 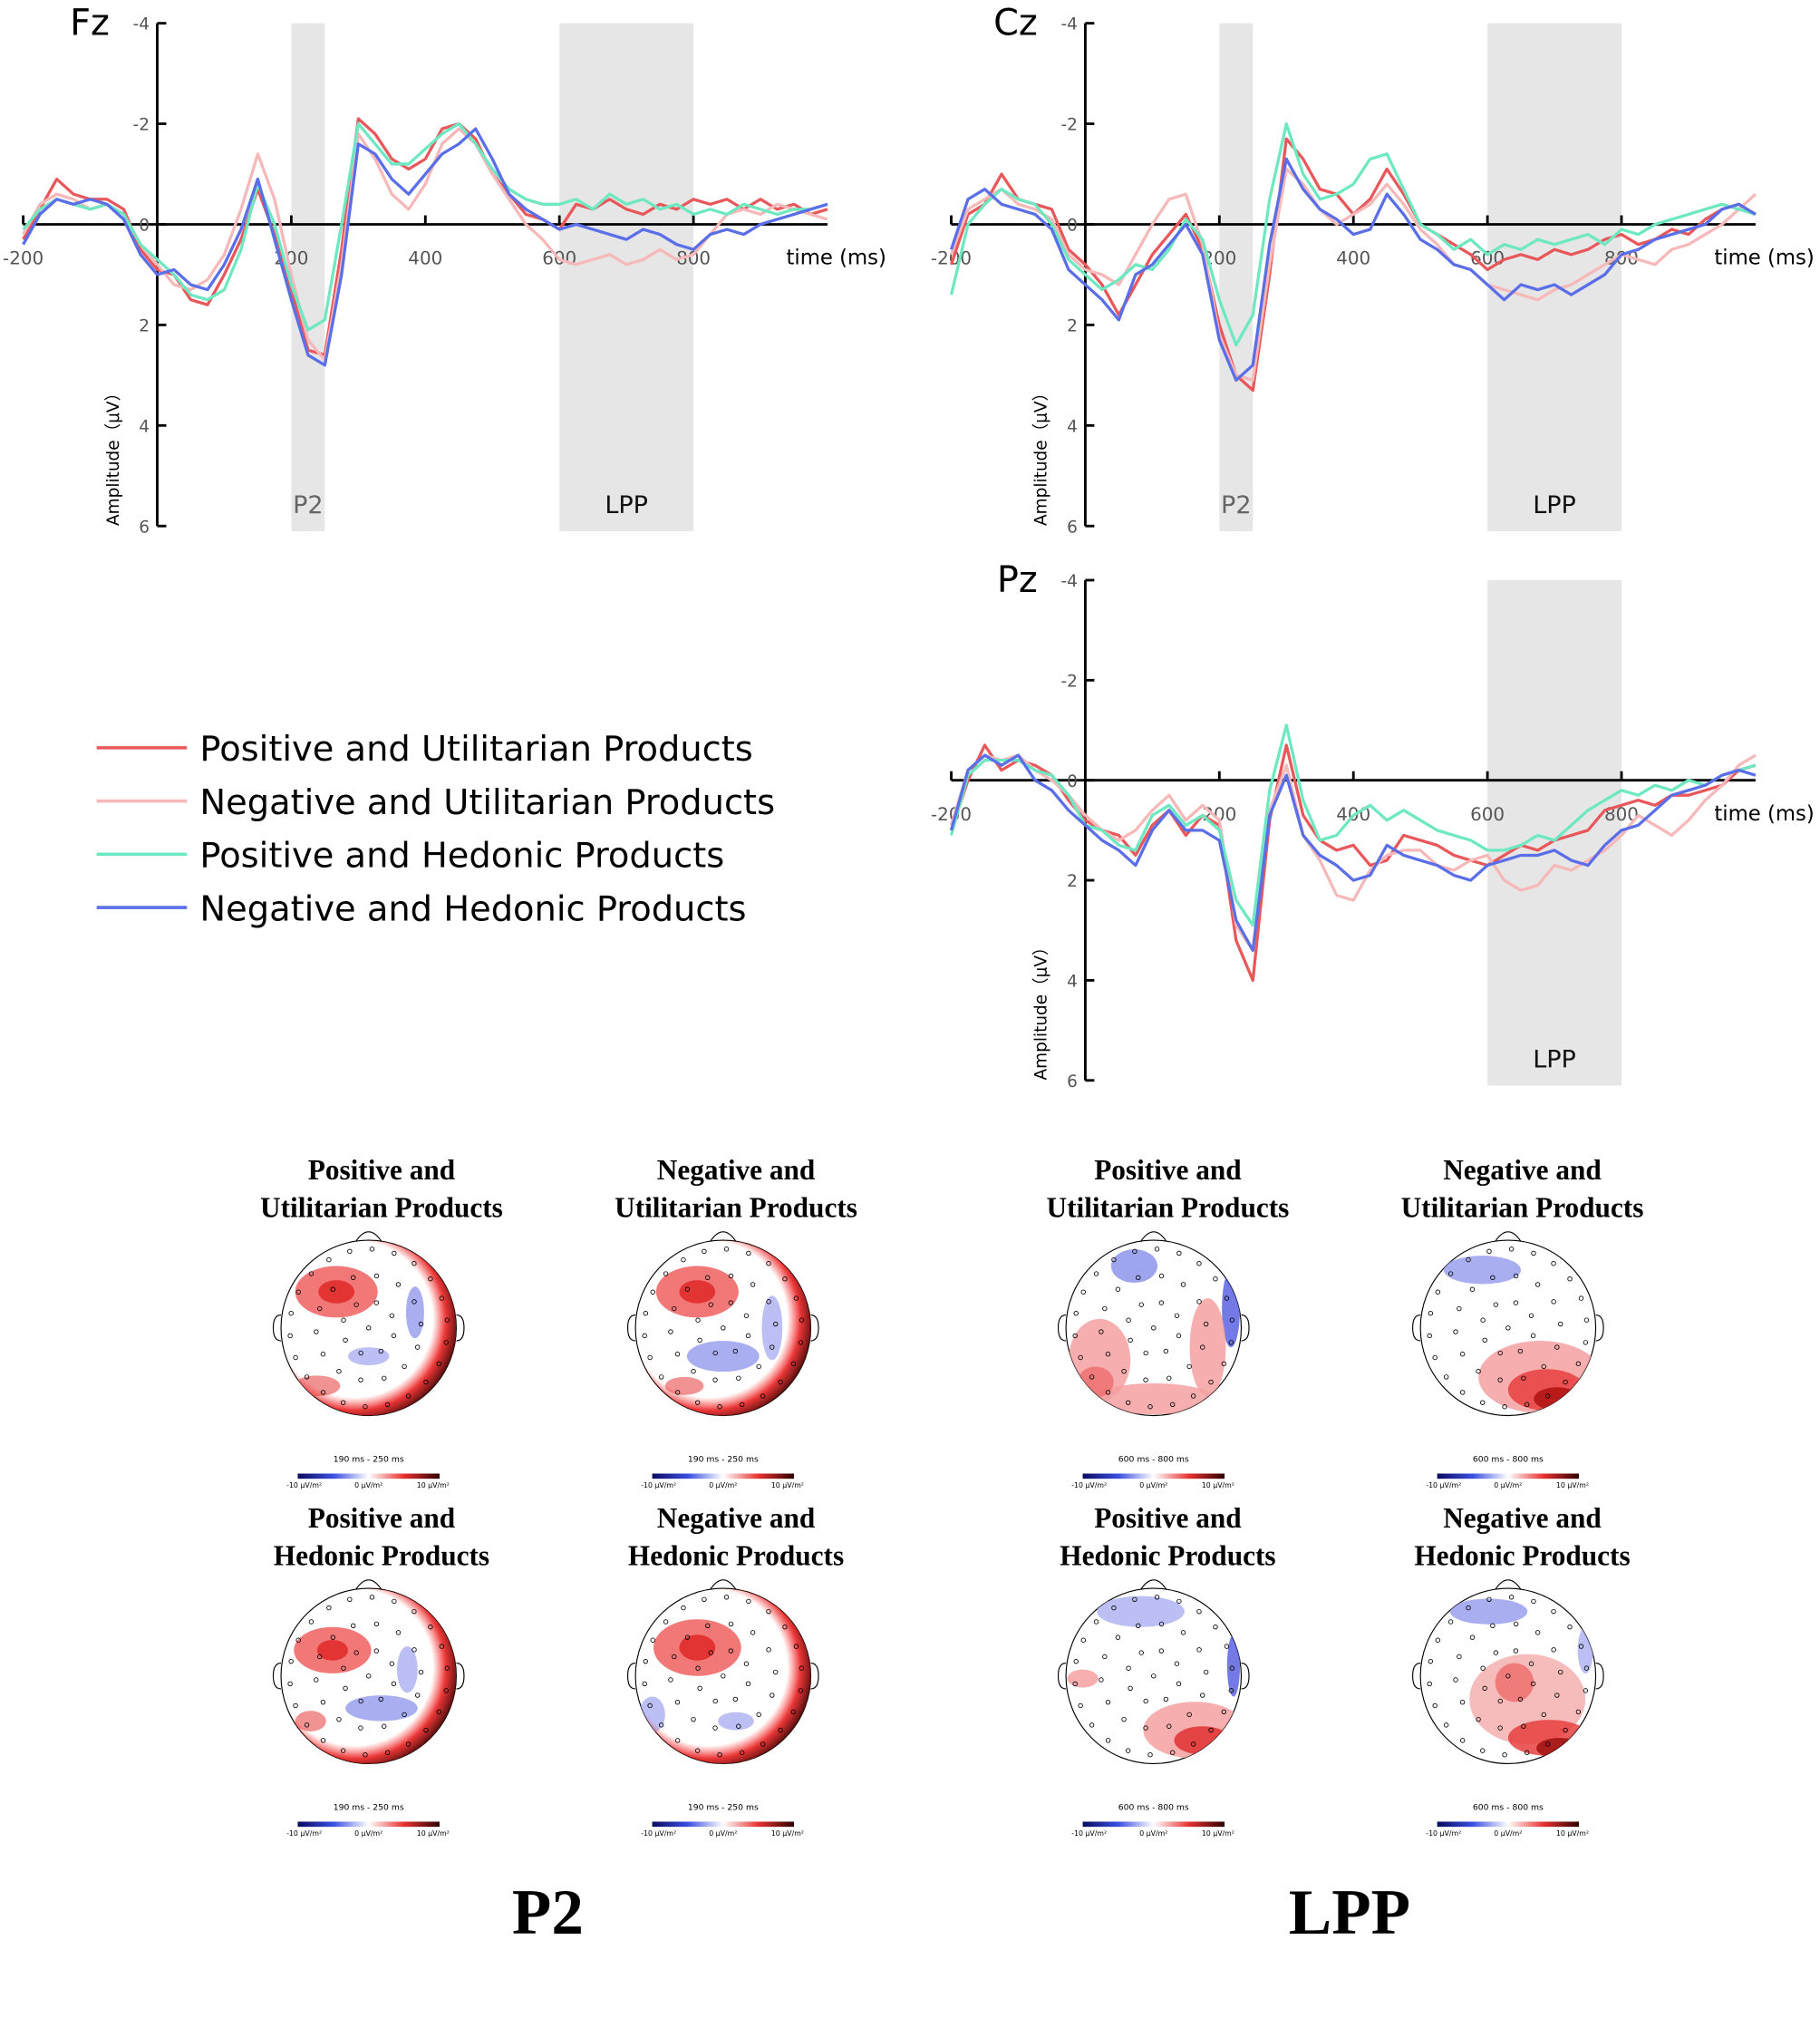 What do you see at coordinates (425, 247) in the screenshot?
I see `erp-line` at bounding box center [425, 247].